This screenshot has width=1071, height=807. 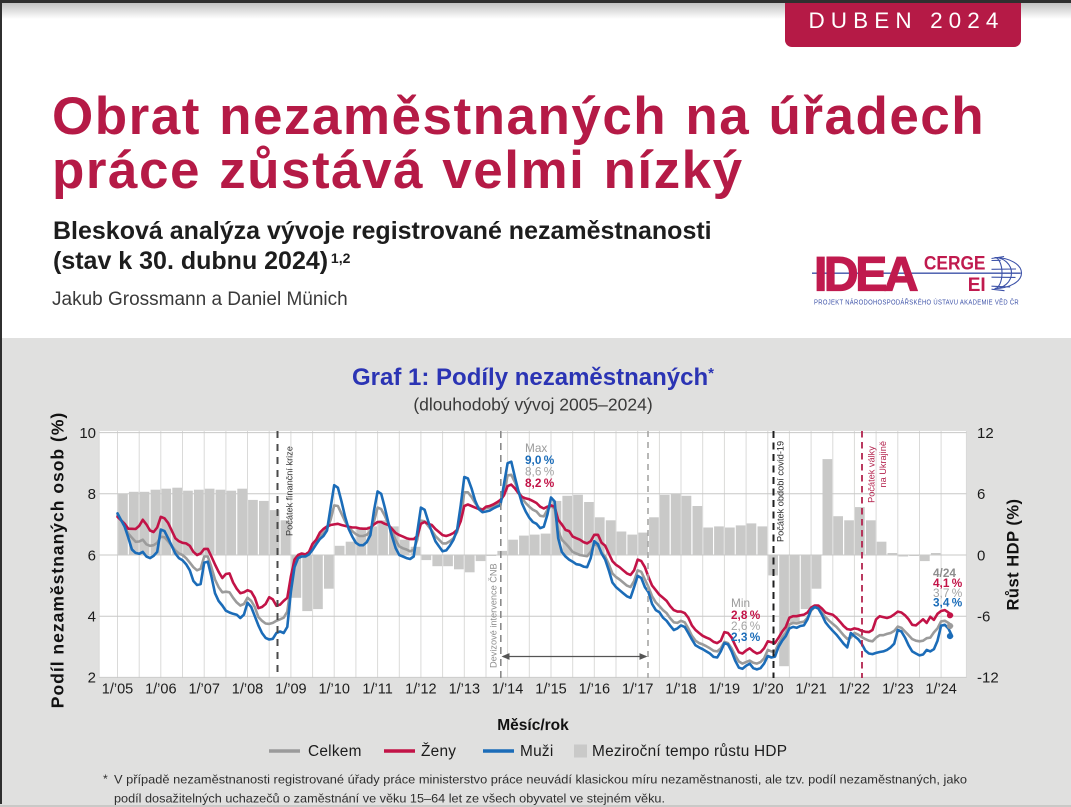 What do you see at coordinates (92, 678) in the screenshot?
I see `svg-text: 2` at bounding box center [92, 678].